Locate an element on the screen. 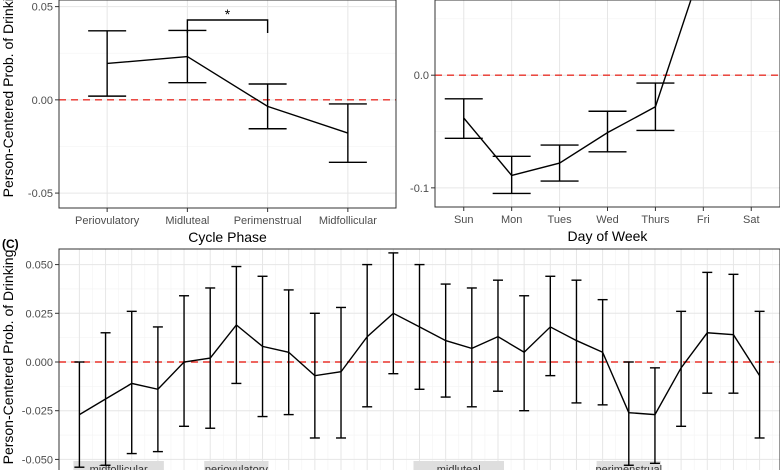 This screenshot has height=470, width=780. y-tick-label: -0.025 is located at coordinates (37, 412).